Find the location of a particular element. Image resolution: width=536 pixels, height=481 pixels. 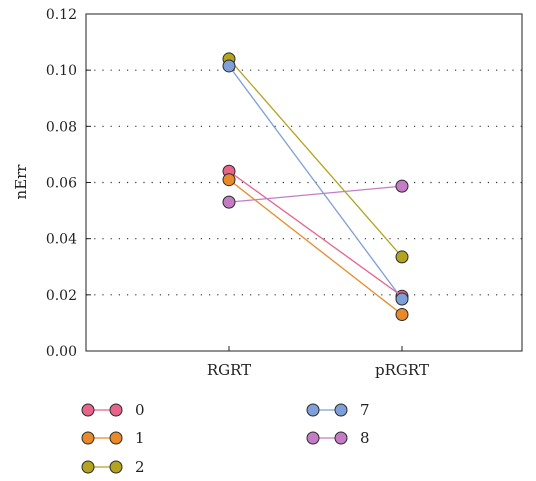

y-tick-label: 0.00 is located at coordinates (61, 352).